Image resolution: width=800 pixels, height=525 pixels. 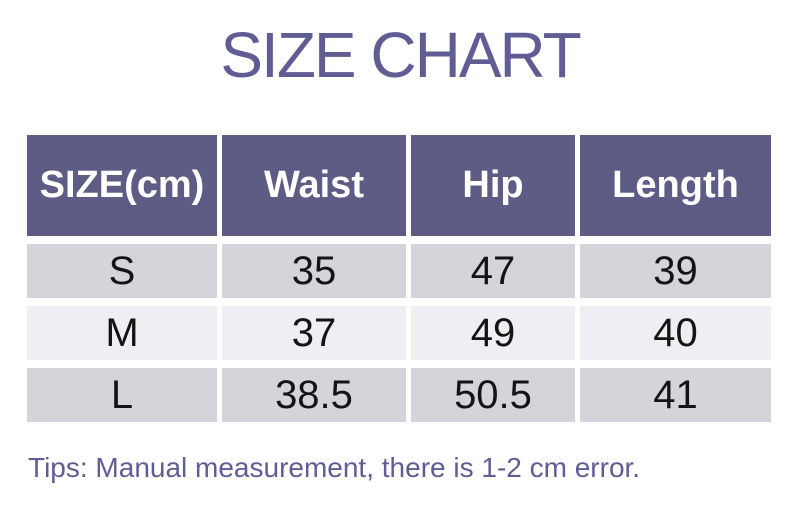 What do you see at coordinates (675, 395) in the screenshot?
I see `row-l-length-value: 41` at bounding box center [675, 395].